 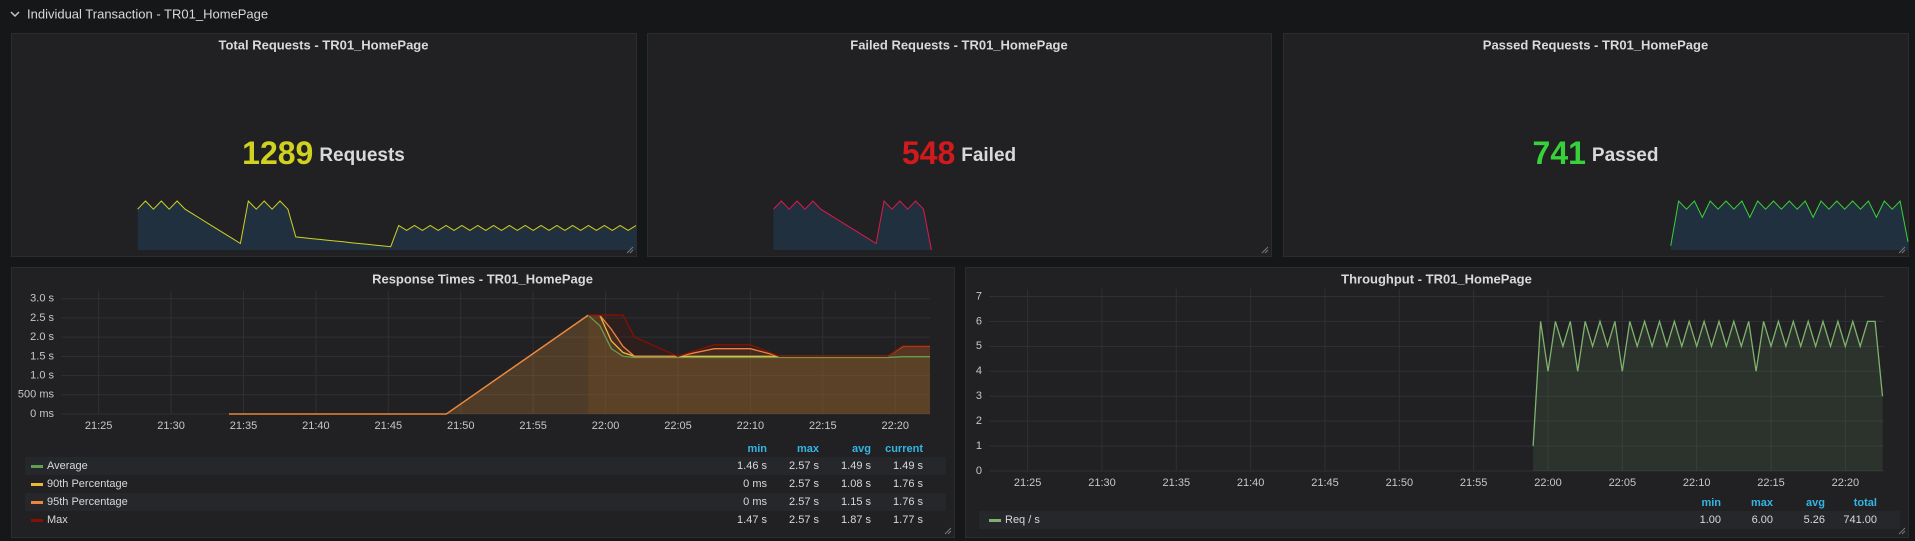 I want to click on stat-value: 741 Passed, so click(x=1596, y=153).